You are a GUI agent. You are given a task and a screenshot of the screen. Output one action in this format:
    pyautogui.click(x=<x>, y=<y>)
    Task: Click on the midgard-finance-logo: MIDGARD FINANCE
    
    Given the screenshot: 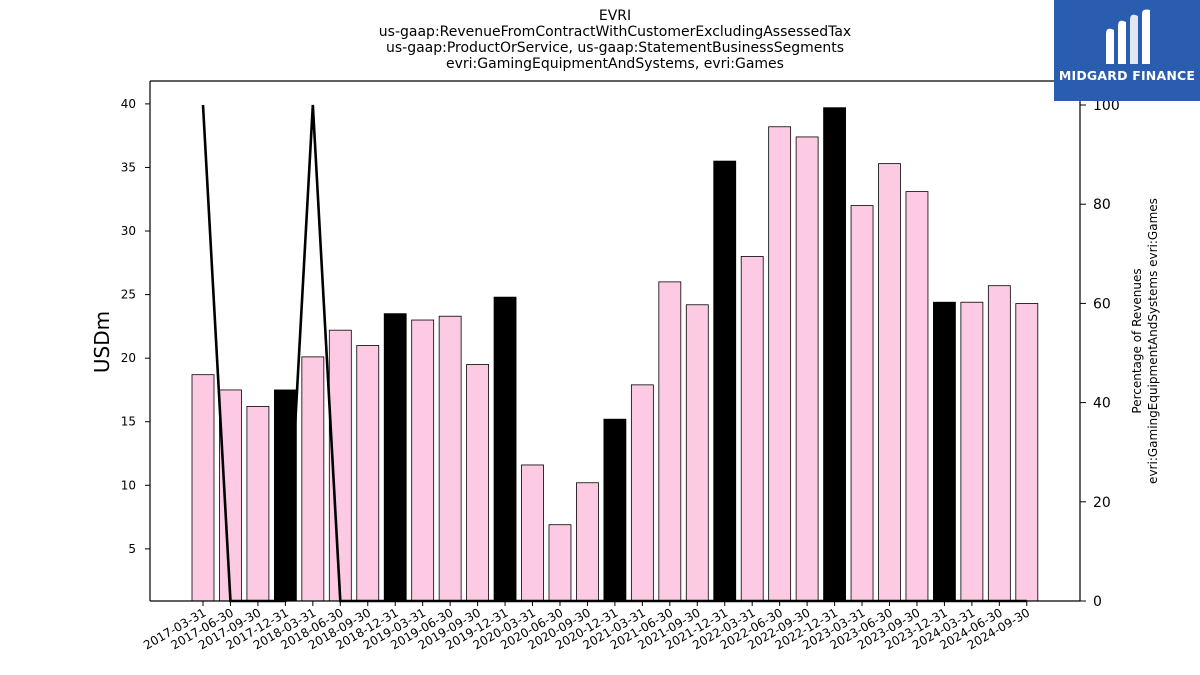 What is the action you would take?
    pyautogui.click(x=1127, y=50)
    